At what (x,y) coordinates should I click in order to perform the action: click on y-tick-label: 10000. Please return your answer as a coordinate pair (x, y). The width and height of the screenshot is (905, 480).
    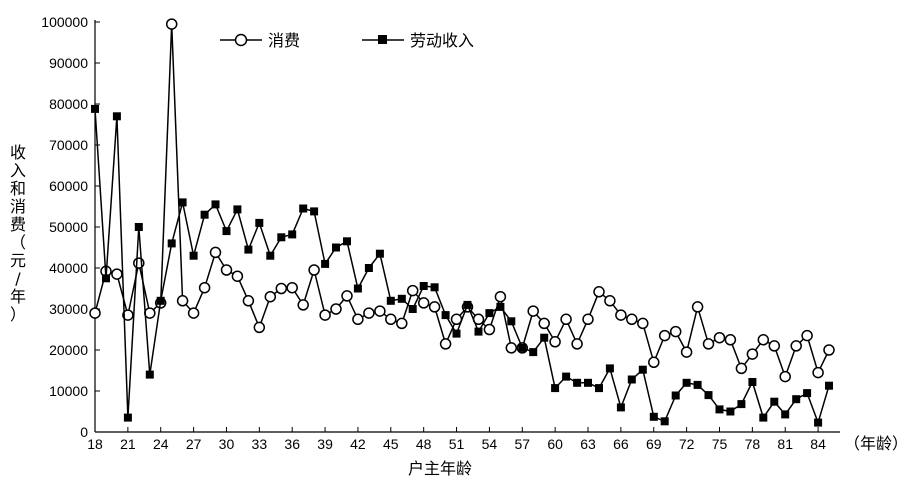
    Looking at the image, I should click on (68, 391).